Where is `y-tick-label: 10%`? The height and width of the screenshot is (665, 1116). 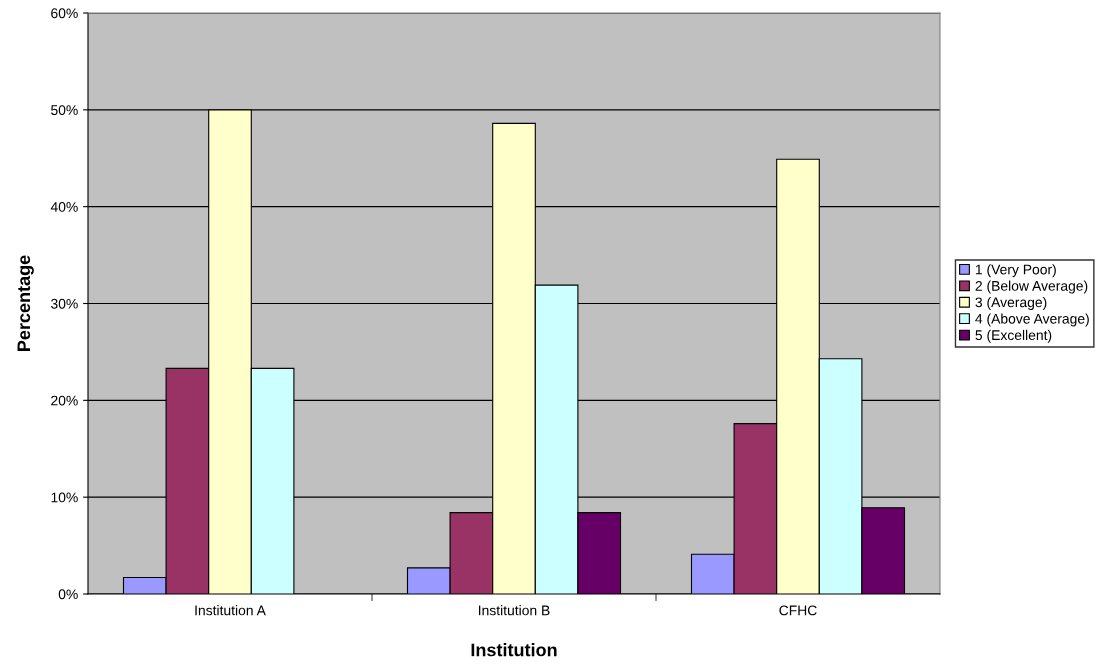
y-tick-label: 10% is located at coordinates (64, 497).